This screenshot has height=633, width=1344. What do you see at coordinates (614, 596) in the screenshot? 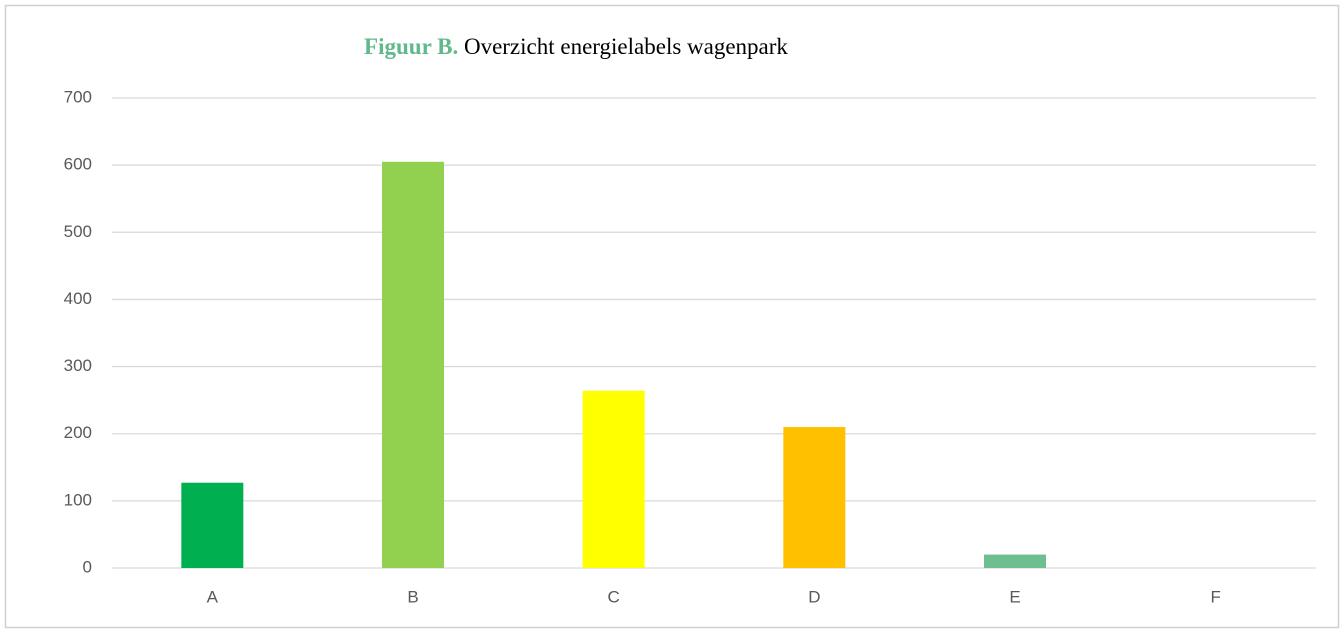
I see `x-tick-label: C` at bounding box center [614, 596].